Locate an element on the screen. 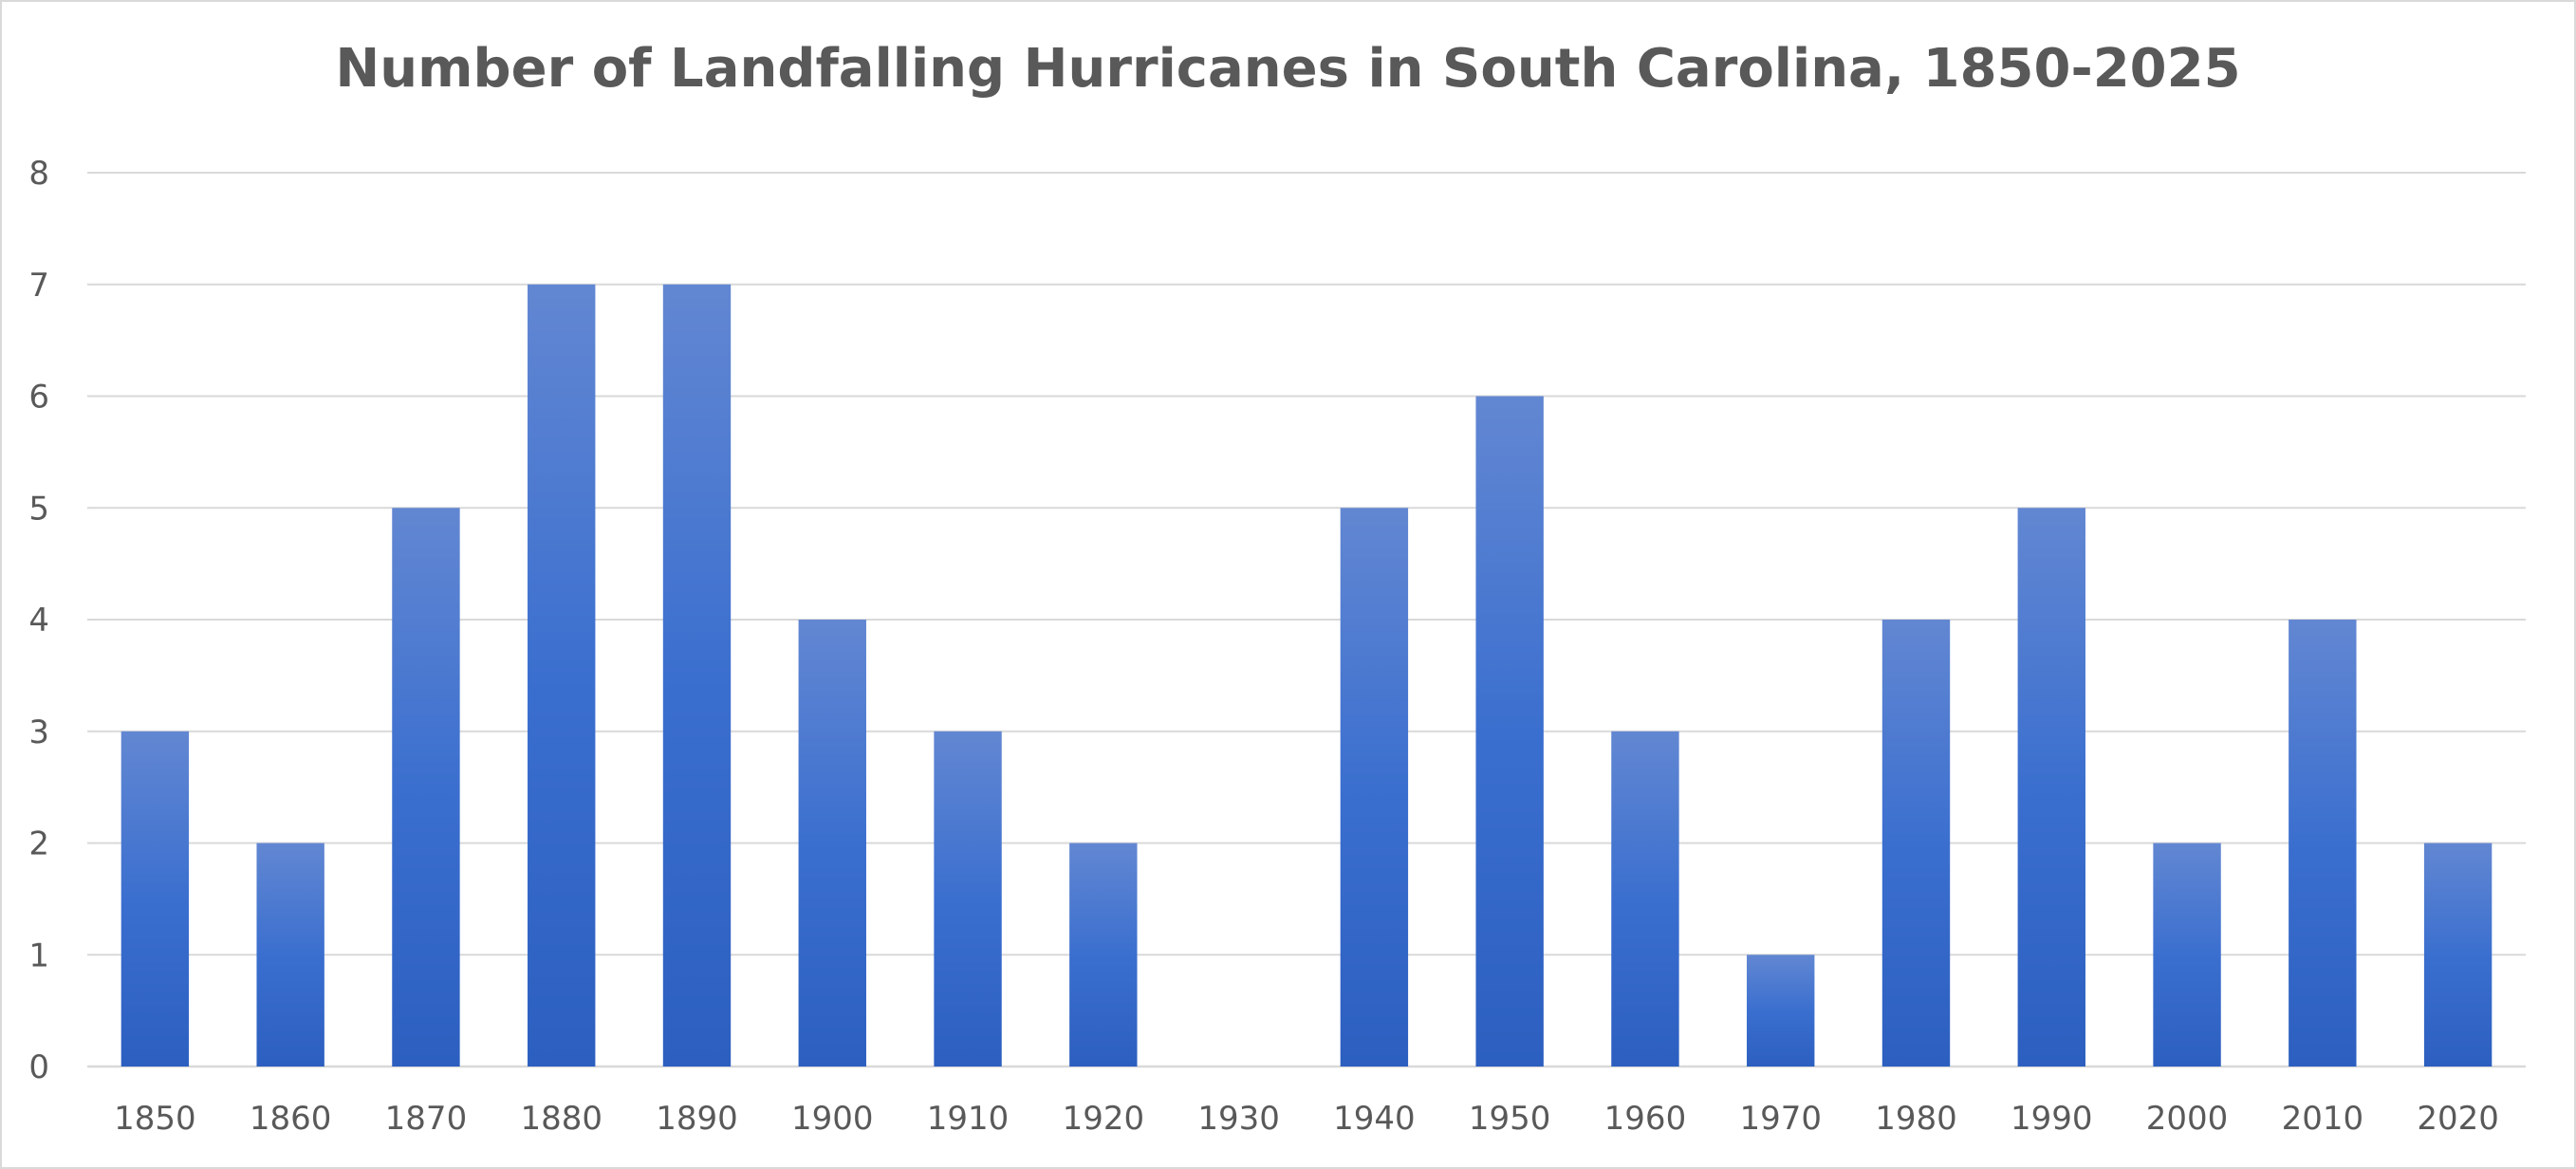 The width and height of the screenshot is (2576, 1169). bar-2020 is located at coordinates (2458, 955).